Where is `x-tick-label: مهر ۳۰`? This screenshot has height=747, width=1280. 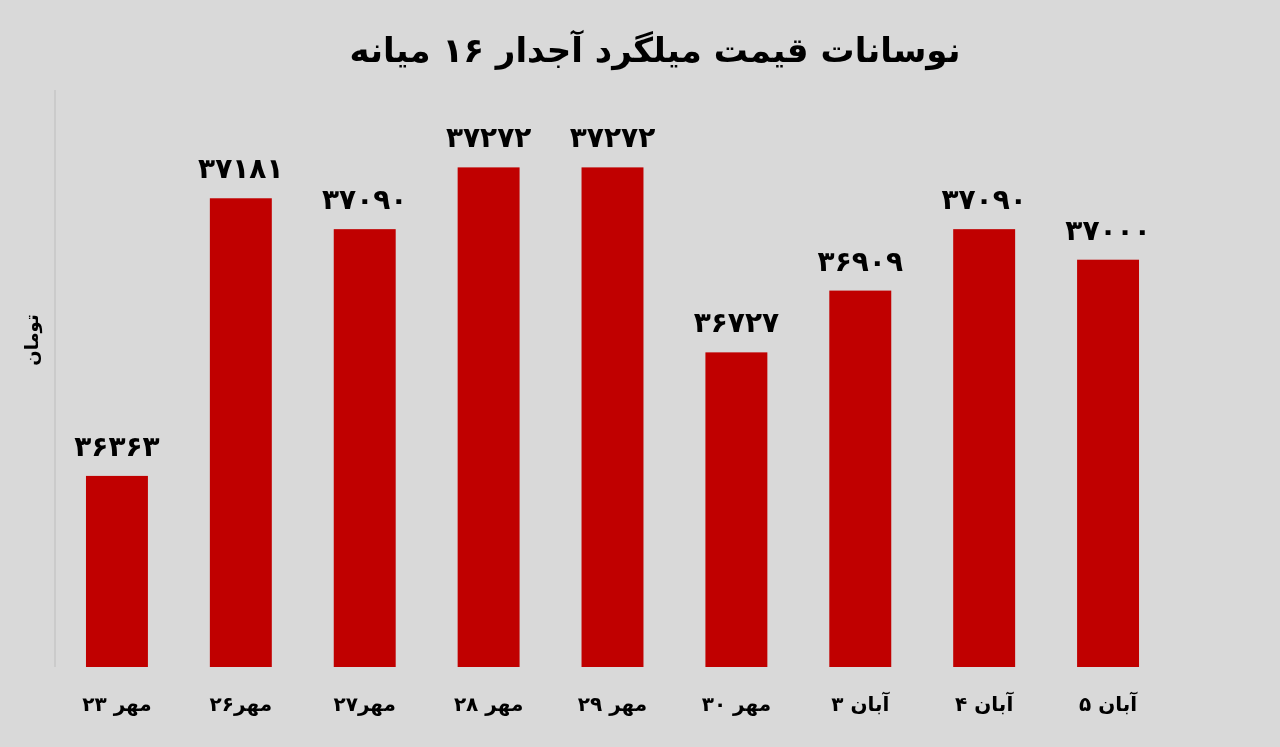 x-tick-label: مهر ۳۰ is located at coordinates (736, 704).